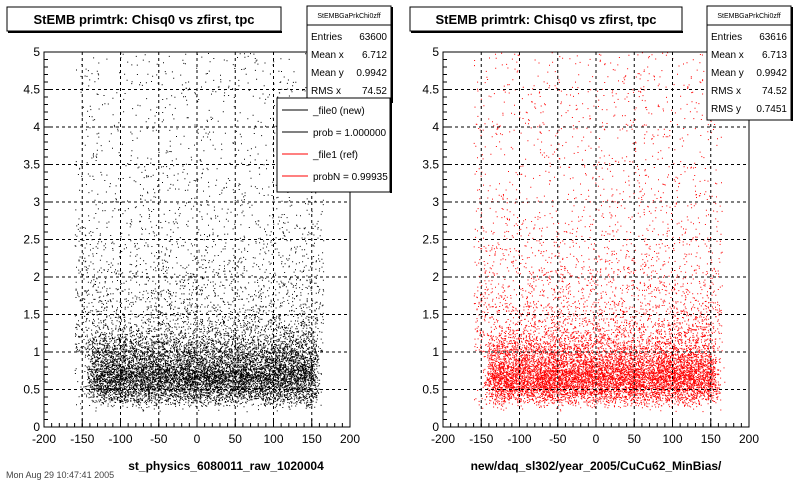  What do you see at coordinates (373, 37) in the screenshot?
I see `stats-value: 63600` at bounding box center [373, 37].